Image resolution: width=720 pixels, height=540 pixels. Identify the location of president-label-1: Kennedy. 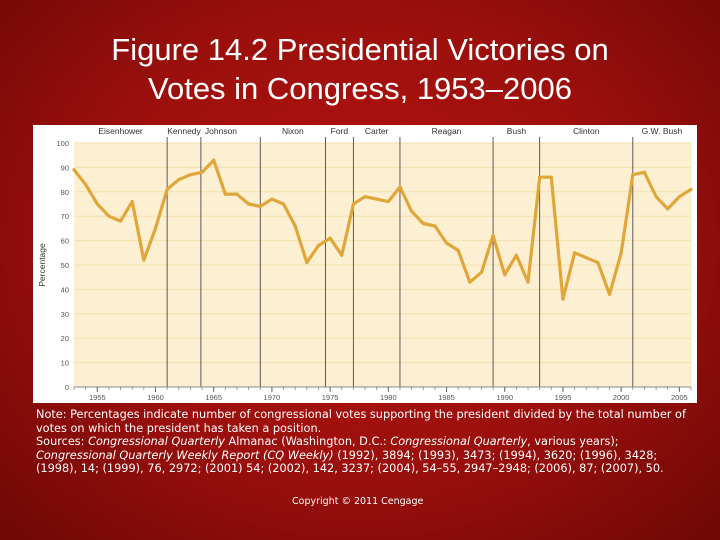
(184, 131).